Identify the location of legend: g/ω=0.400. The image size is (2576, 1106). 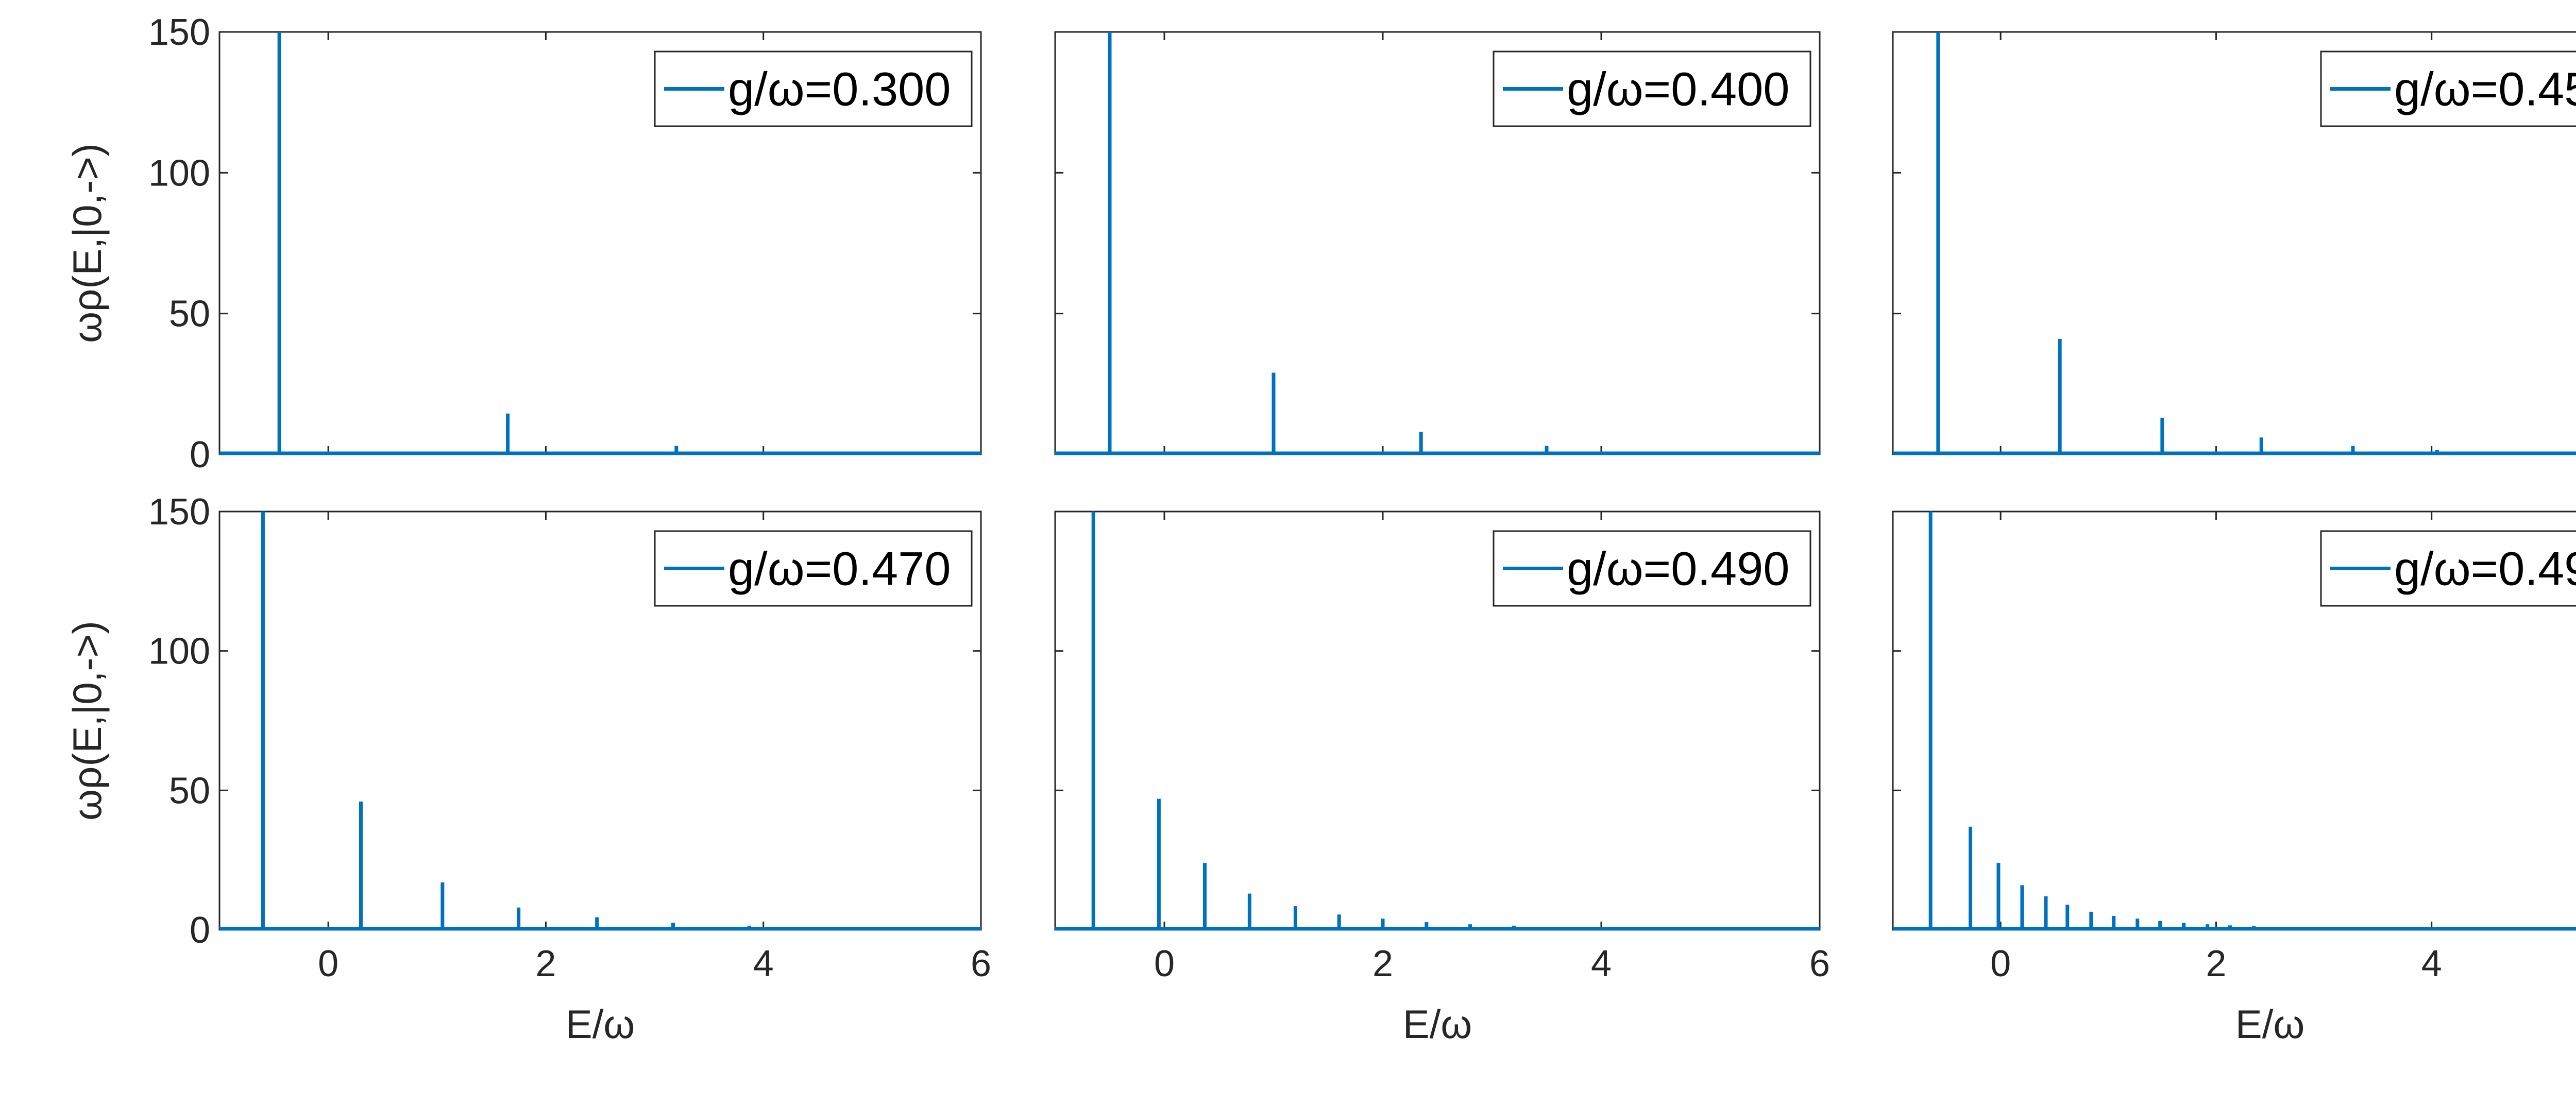
(1652, 88).